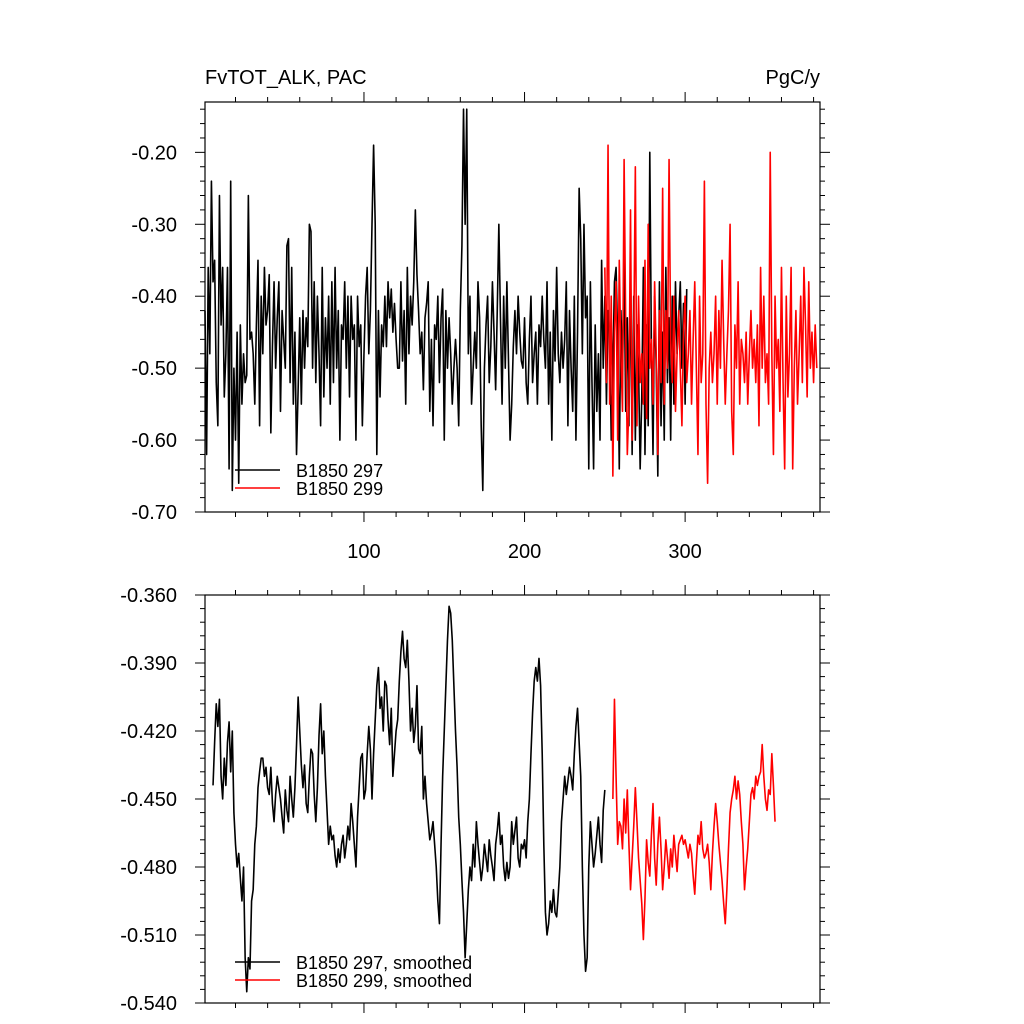 This screenshot has width=1024, height=1024. Describe the element at coordinates (154, 513) in the screenshot. I see `y-tick-label: -0.70` at that location.